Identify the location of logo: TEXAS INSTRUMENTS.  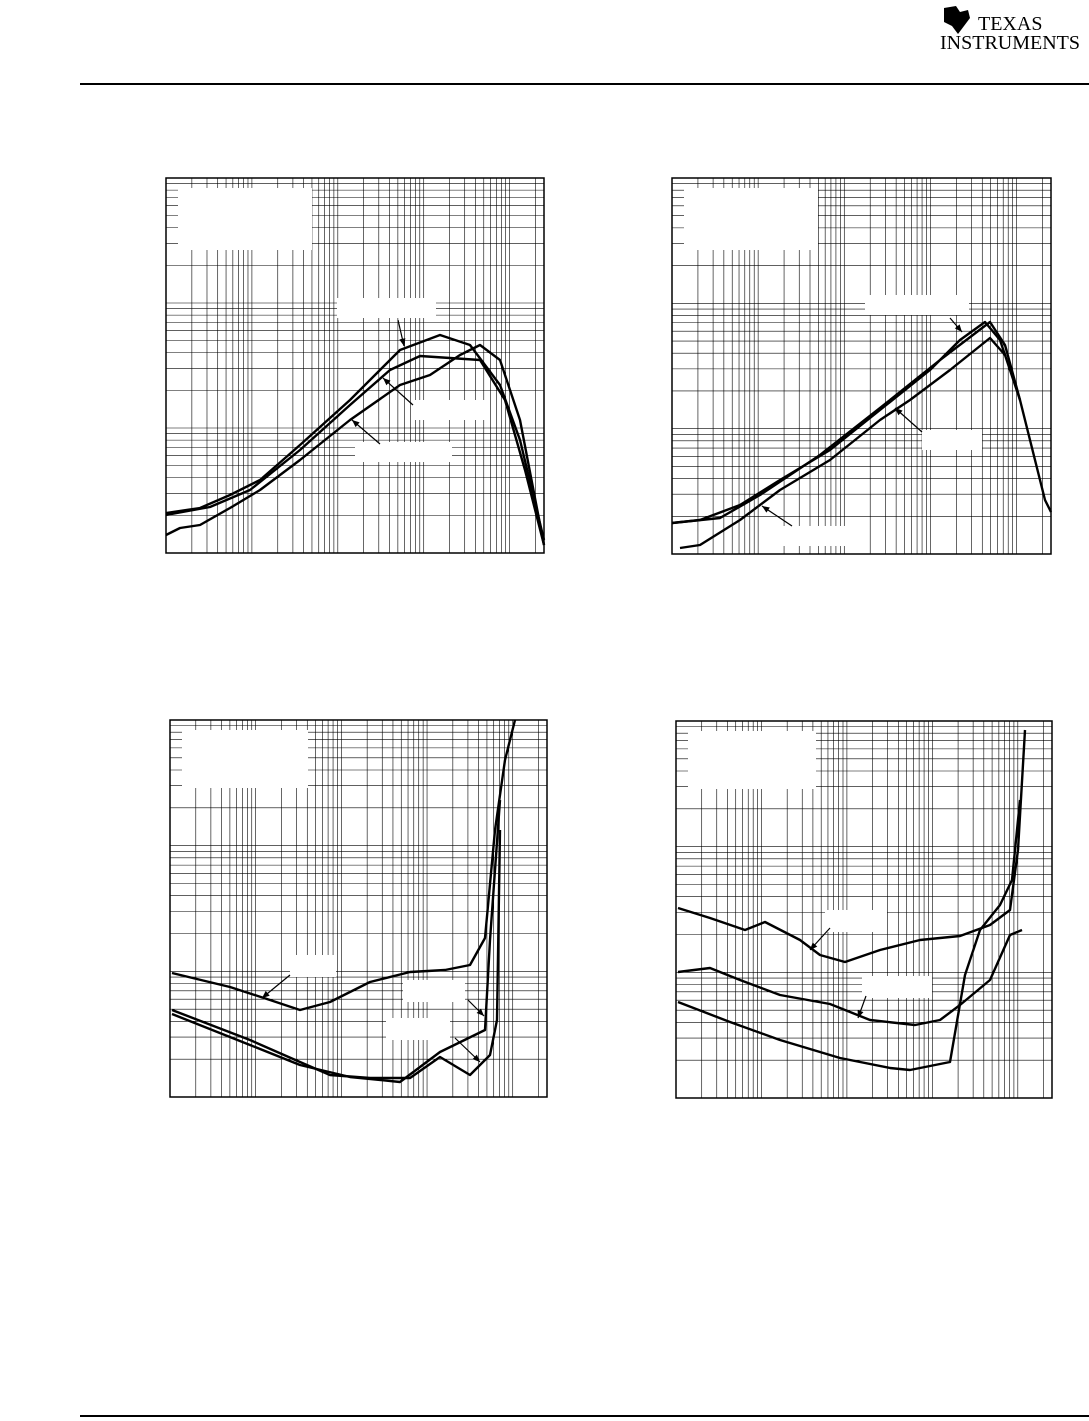
(1010, 30).